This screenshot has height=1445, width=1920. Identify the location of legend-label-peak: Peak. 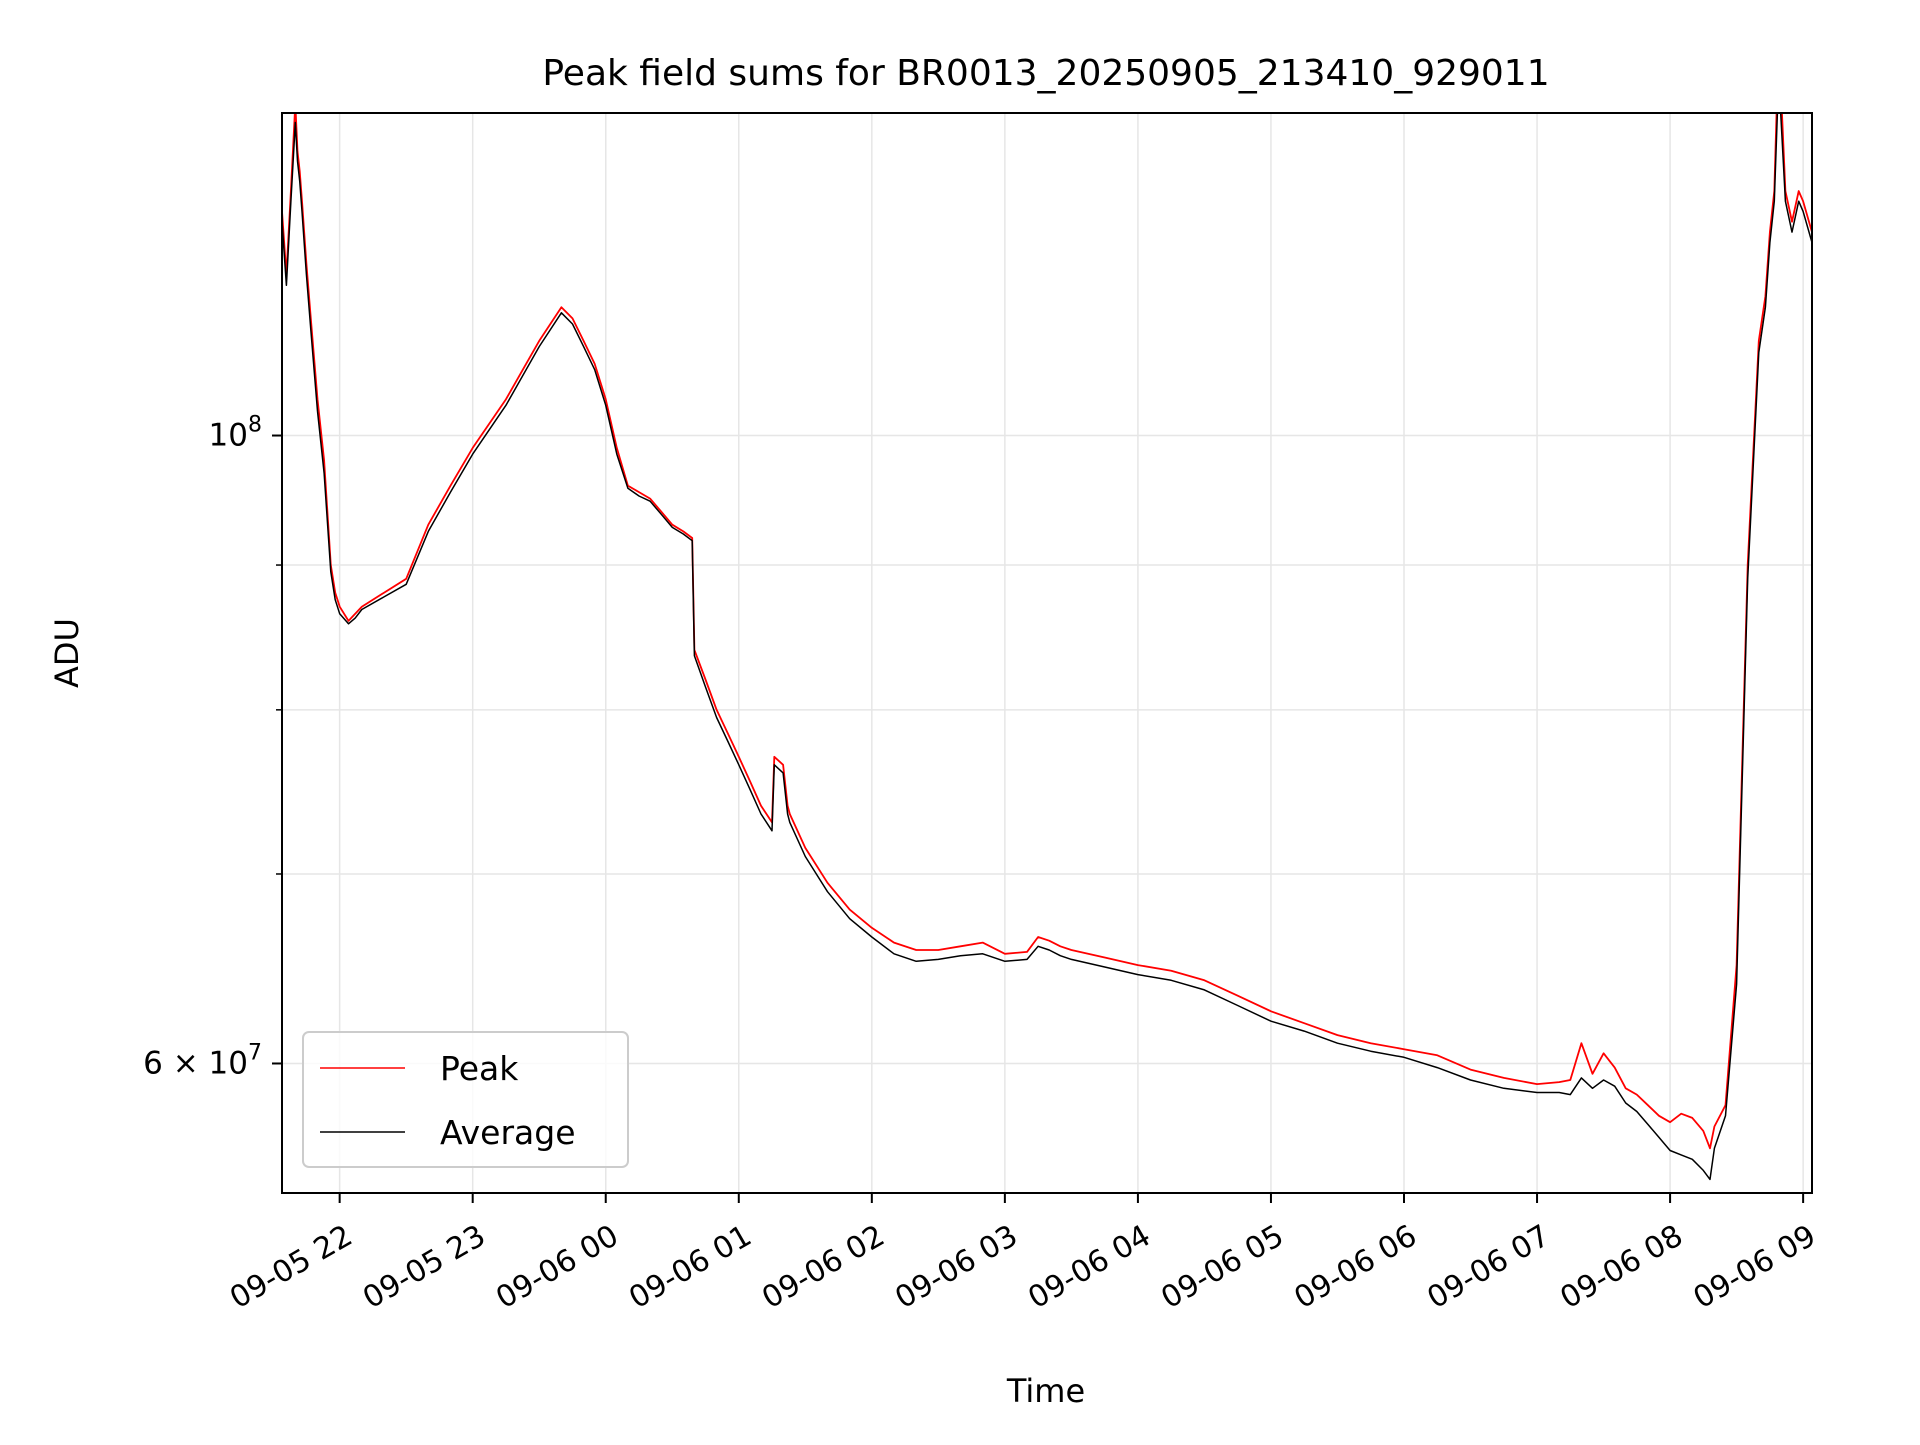
(479, 1068).